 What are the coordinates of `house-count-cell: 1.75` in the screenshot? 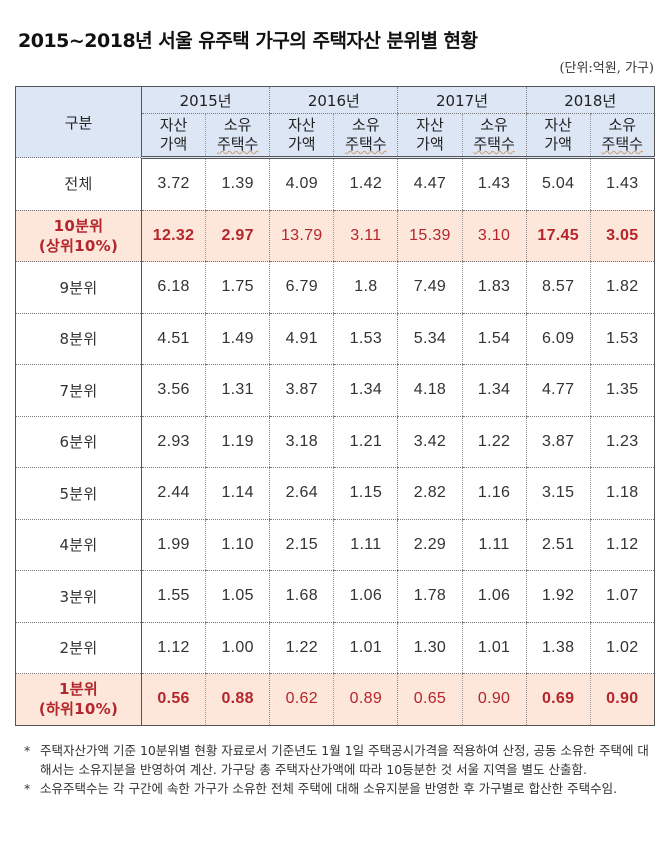 It's located at (237, 287).